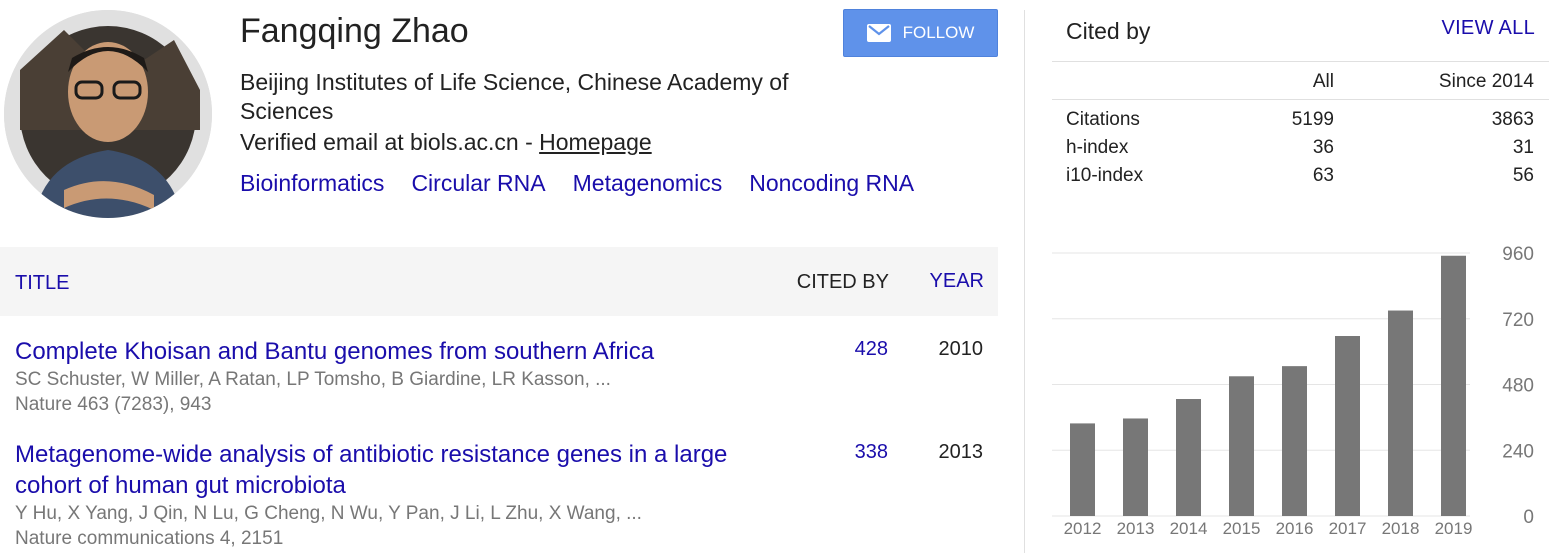  I want to click on stat-all: 63, so click(1323, 175).